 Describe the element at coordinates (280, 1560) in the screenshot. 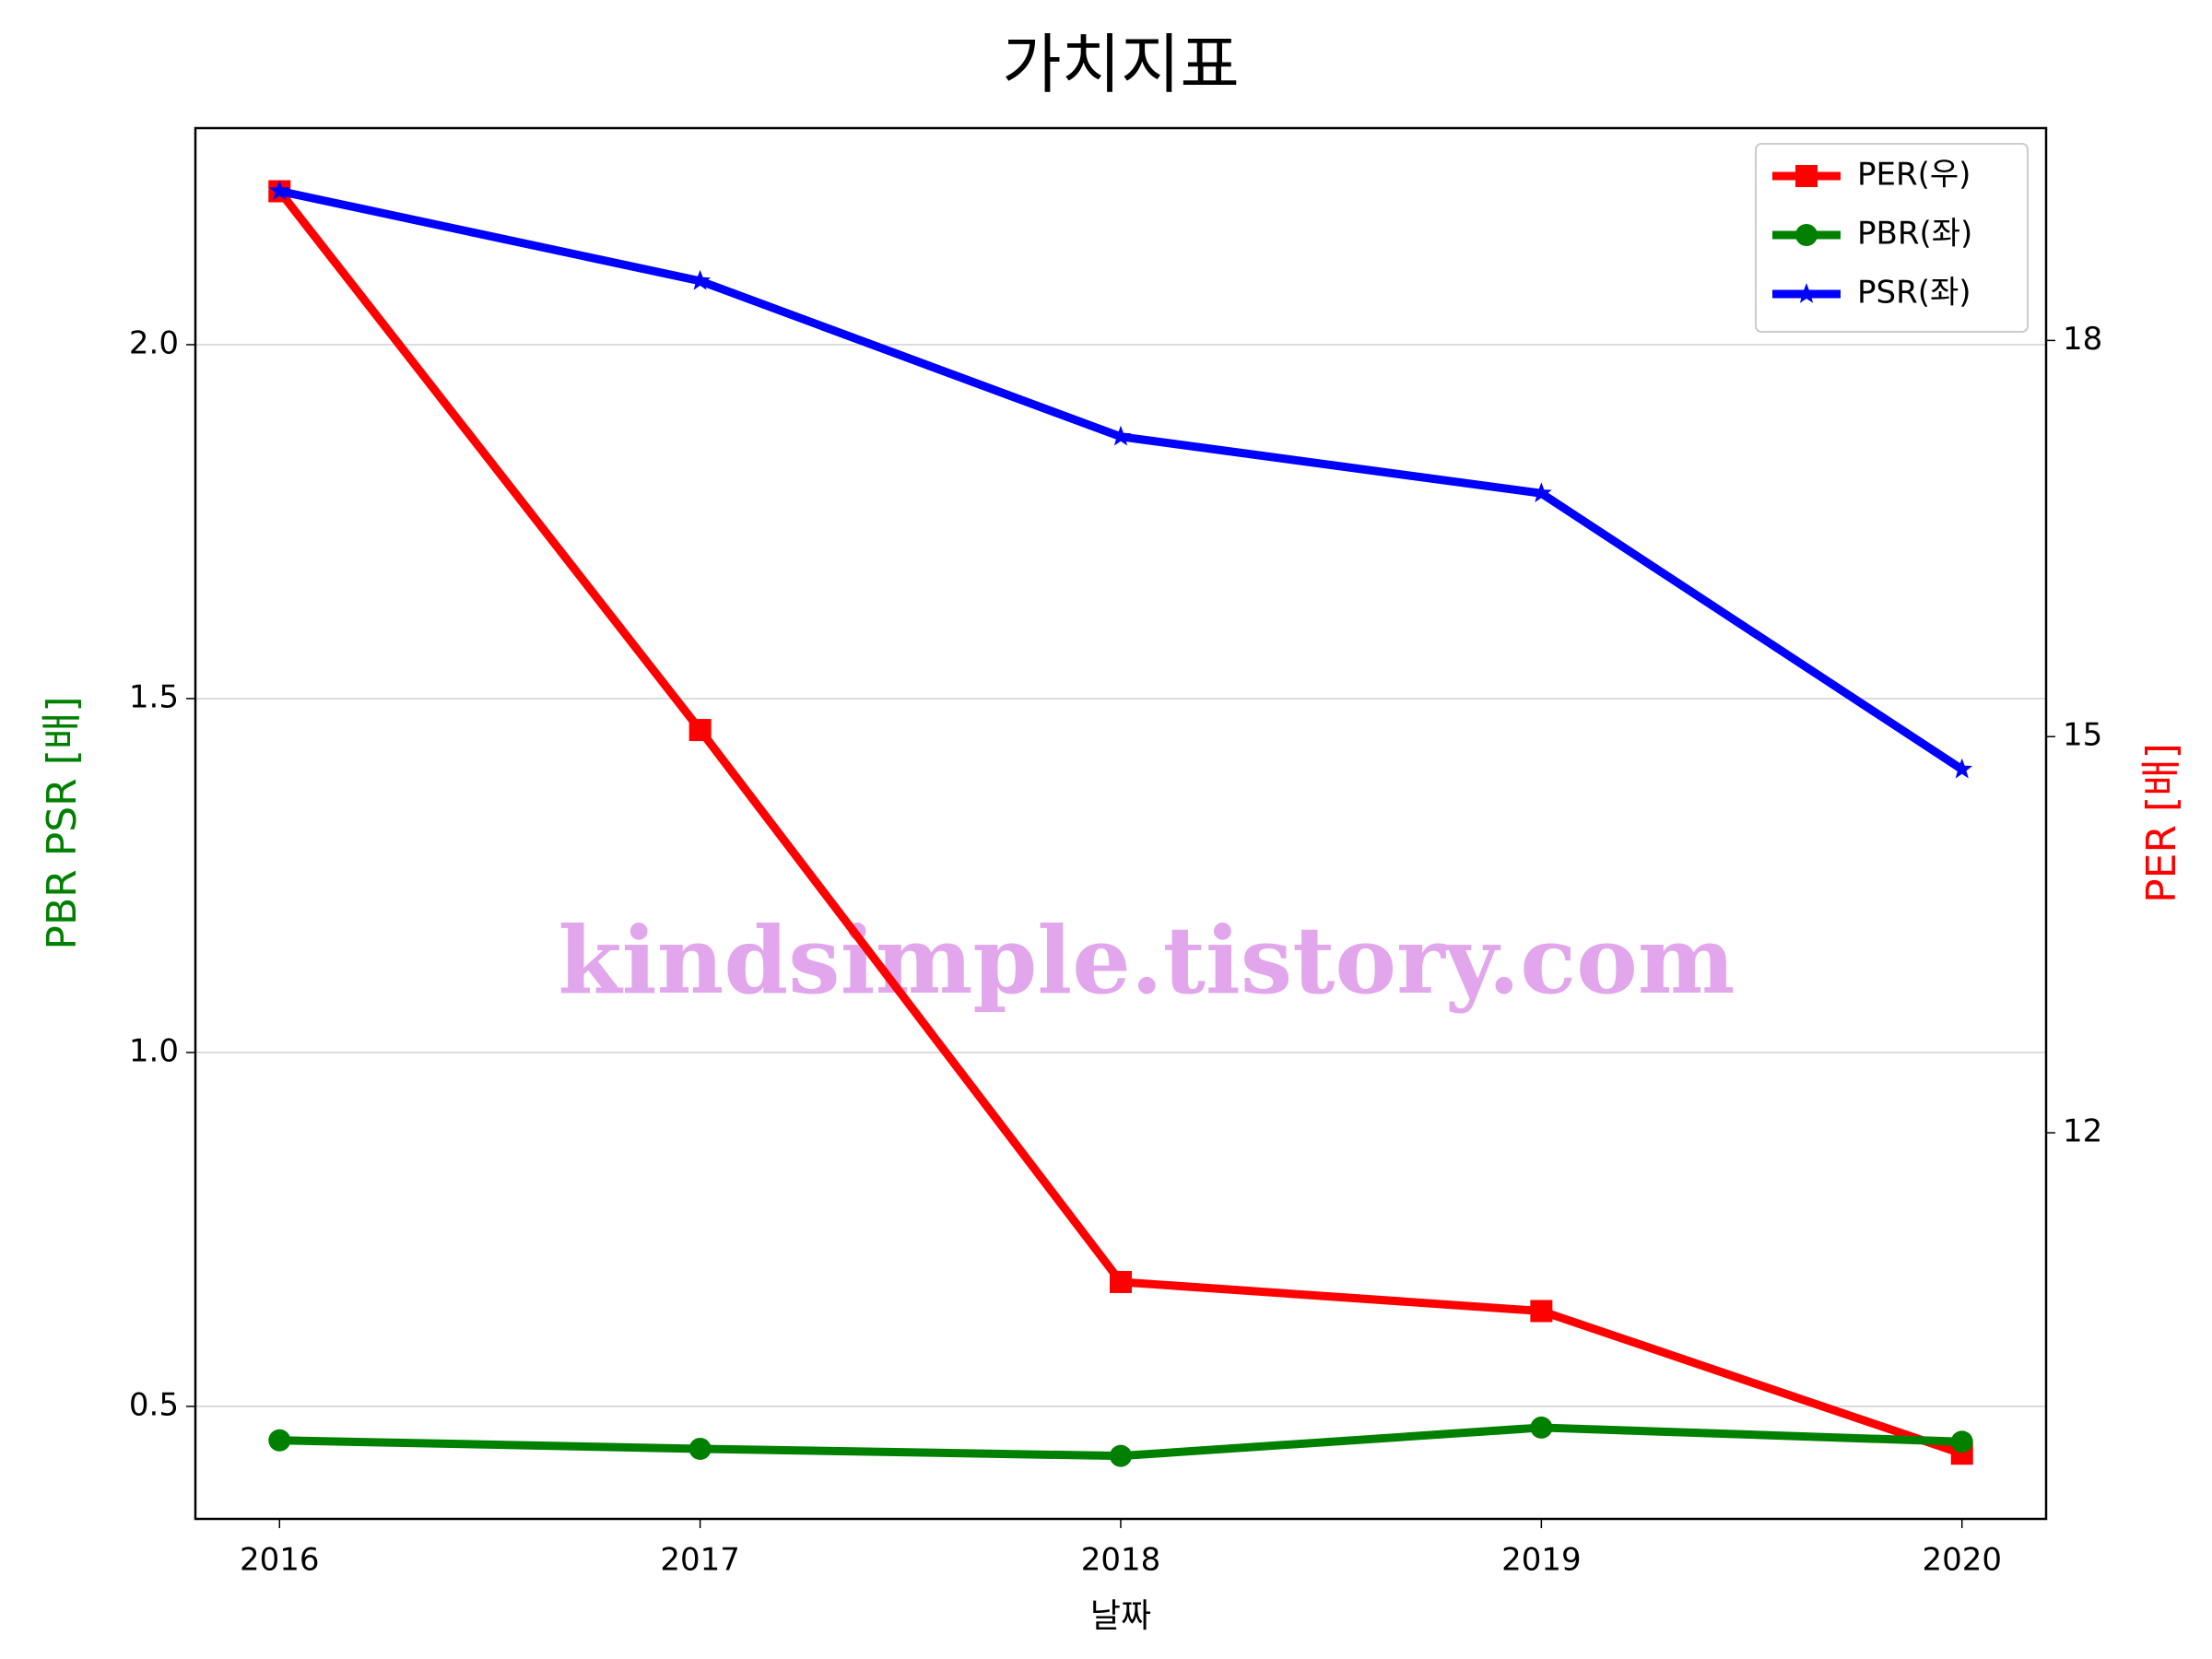

I see `x-tick-label: 2016` at that location.